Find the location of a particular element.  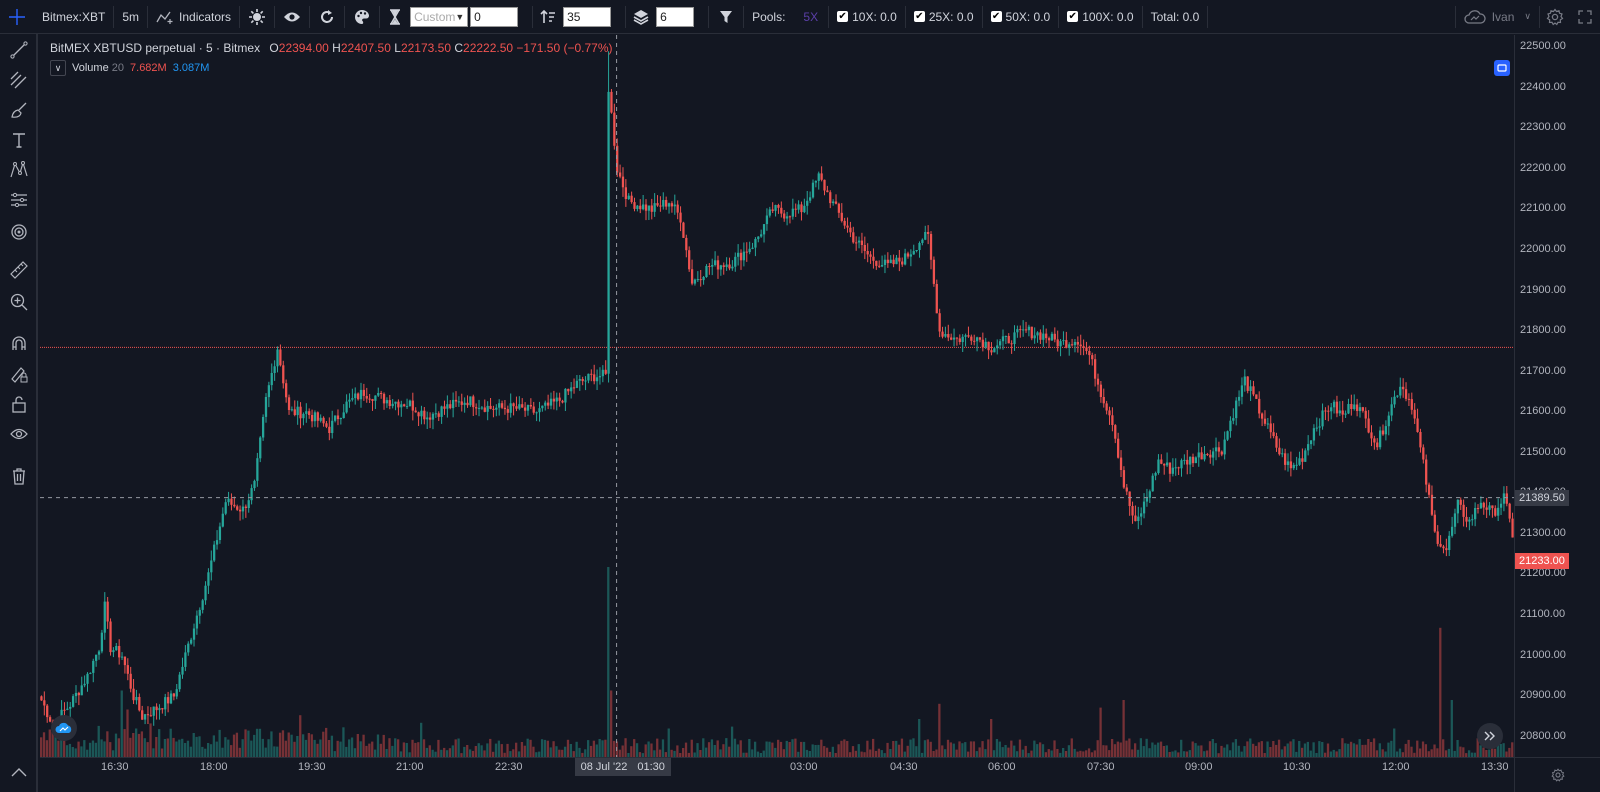

text-tool-icon is located at coordinates (19, 140).